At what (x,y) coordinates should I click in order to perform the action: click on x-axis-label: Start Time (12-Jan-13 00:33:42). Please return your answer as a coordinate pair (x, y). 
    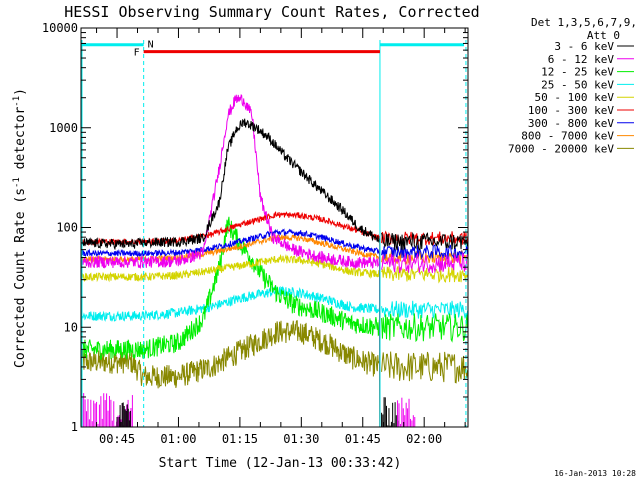
    Looking at the image, I should click on (280, 463).